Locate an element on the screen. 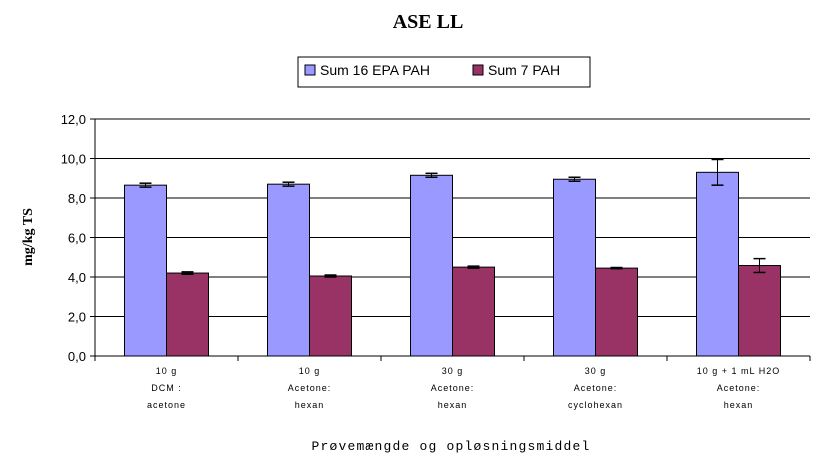 This screenshot has width=823, height=460. legend: Sum 16 EPA PAH Sum 7 PAH is located at coordinates (444, 72).